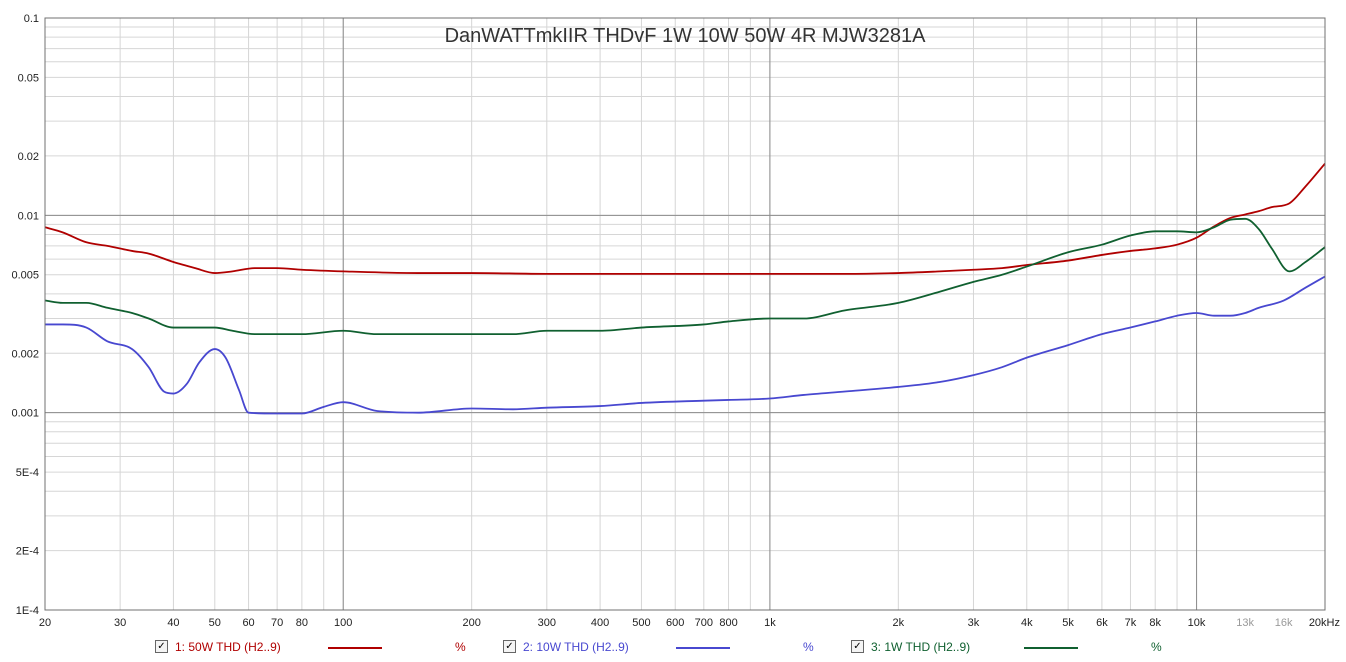 This screenshot has height=662, width=1346. I want to click on x-tick-label: 2k, so click(899, 623).